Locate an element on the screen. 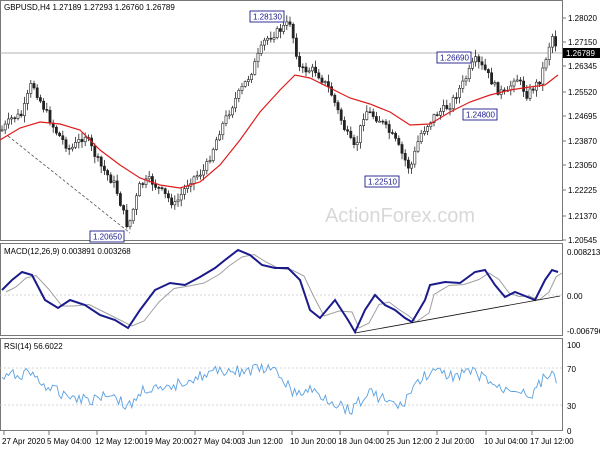 Image resolution: width=600 pixels, height=450 pixels. time-tick-label: 12 May 12:00 is located at coordinates (119, 441).